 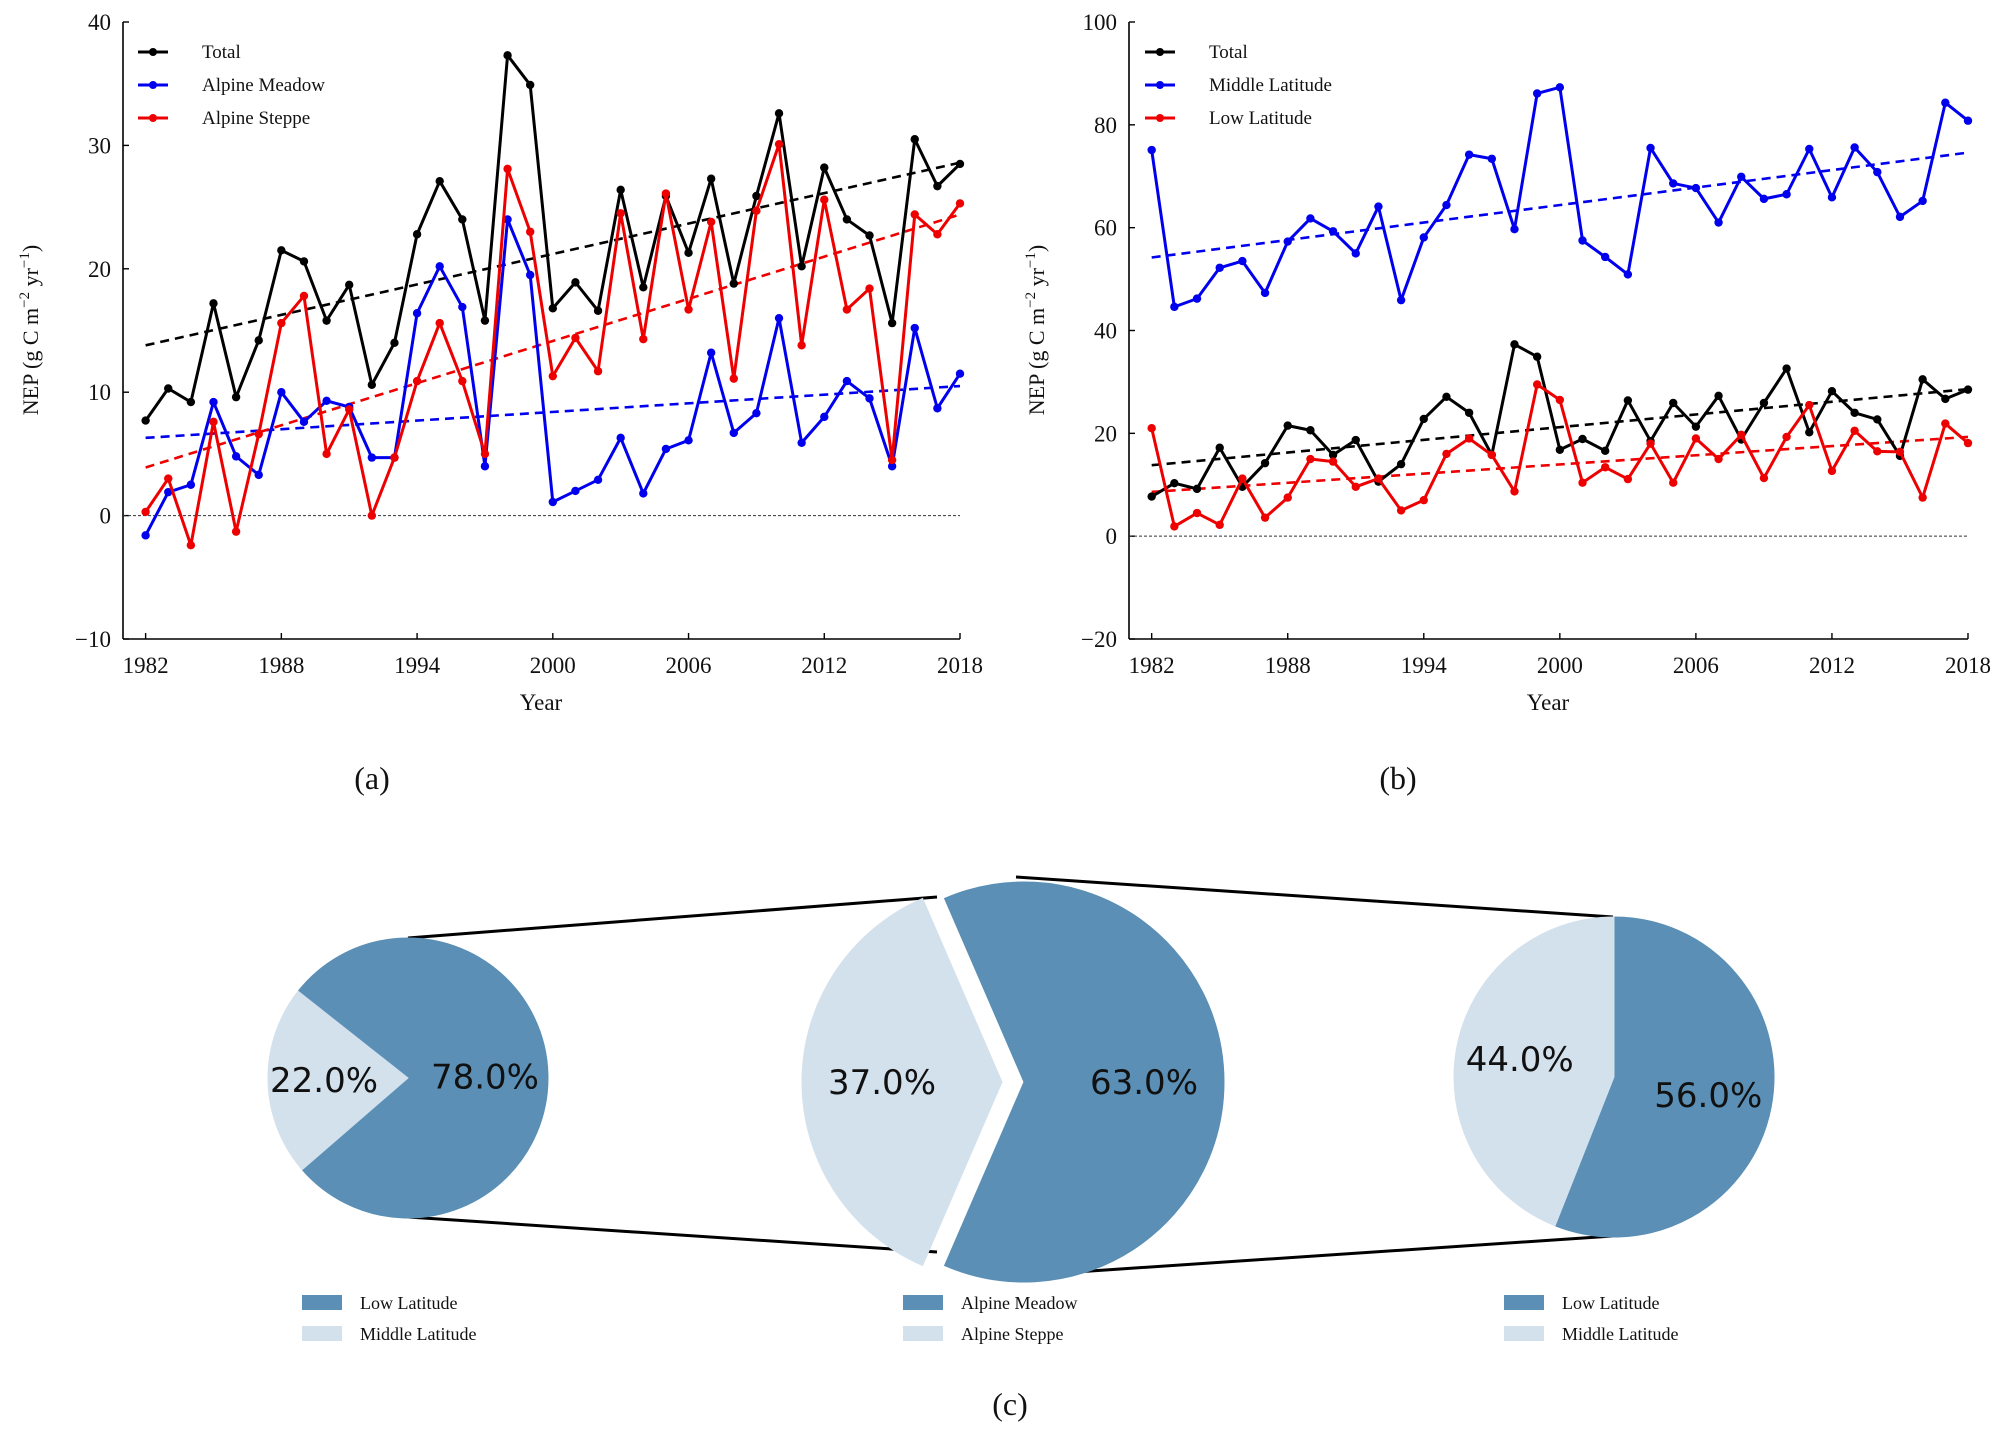 I want to click on legend-alpine-meadow-marker, so click(x=153, y=85).